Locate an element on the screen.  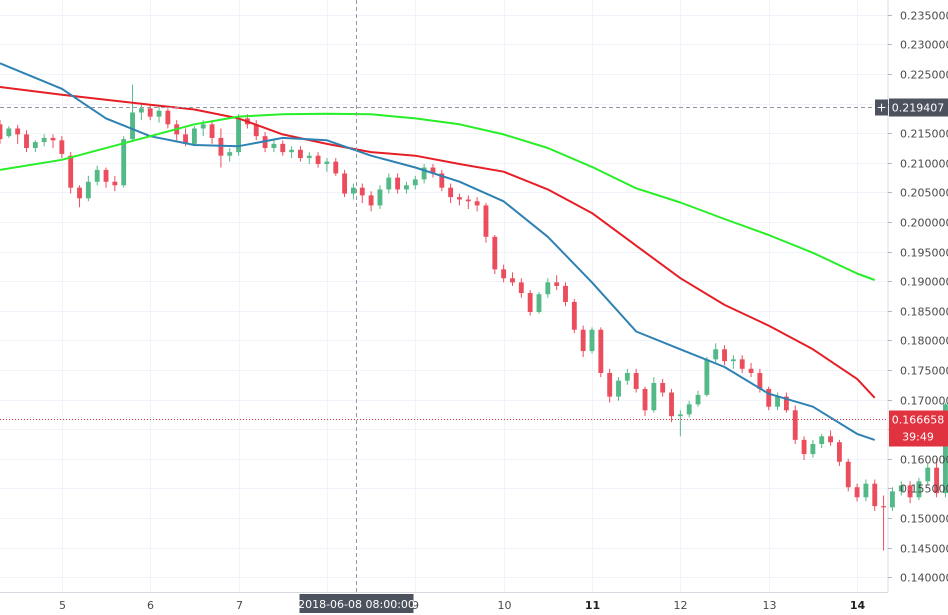
x-tick-label: 11 is located at coordinates (592, 605).